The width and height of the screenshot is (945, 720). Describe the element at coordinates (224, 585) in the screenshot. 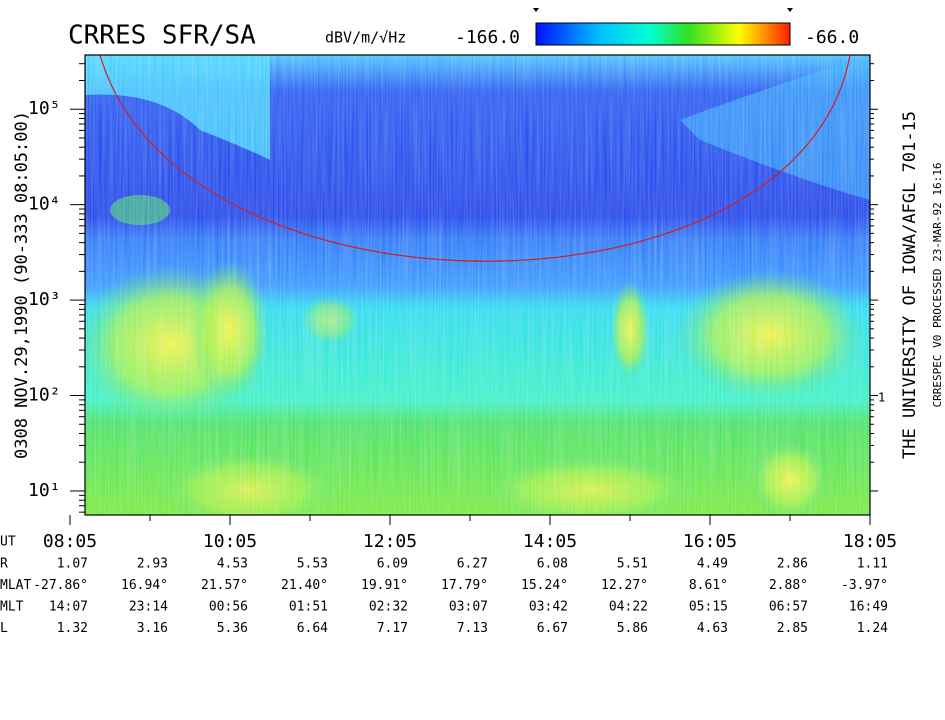

I see `ephemeris-value: 21.57°` at that location.